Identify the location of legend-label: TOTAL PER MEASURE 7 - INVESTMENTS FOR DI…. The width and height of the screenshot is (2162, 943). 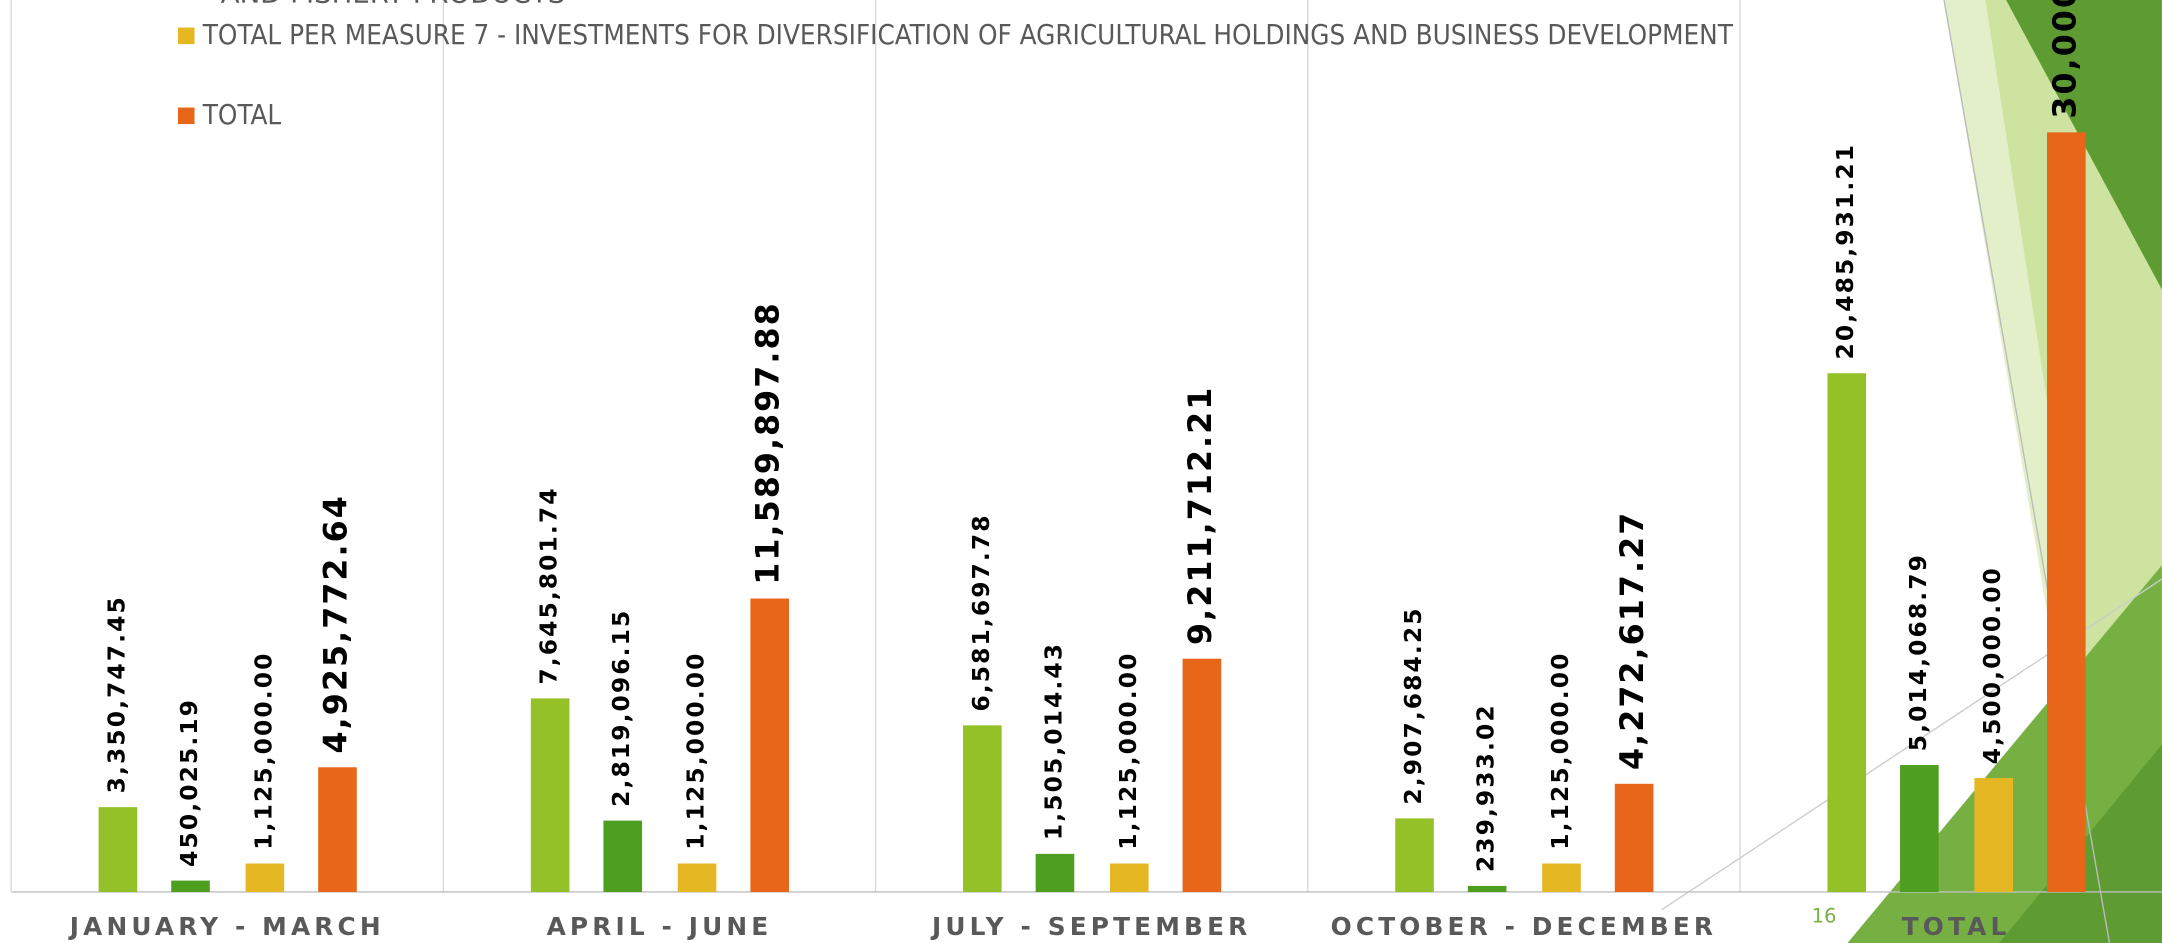
(968, 34).